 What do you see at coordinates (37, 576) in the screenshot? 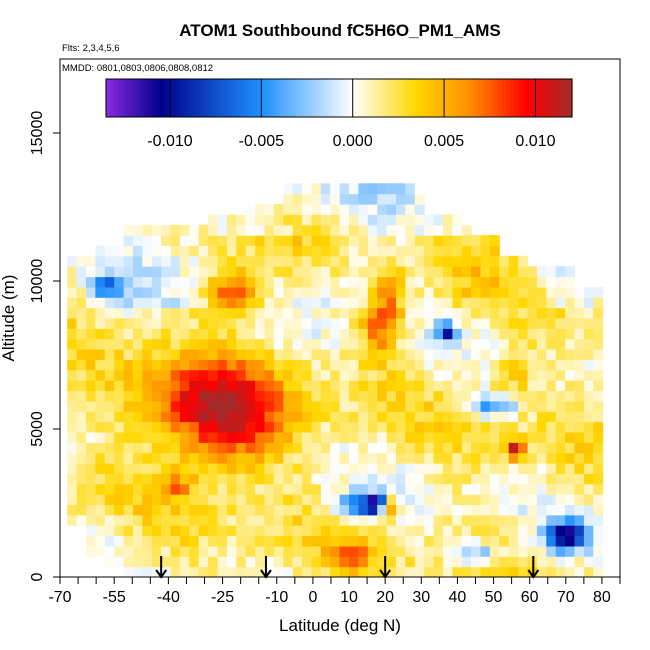
I see `y-tick-label: 0` at bounding box center [37, 576].